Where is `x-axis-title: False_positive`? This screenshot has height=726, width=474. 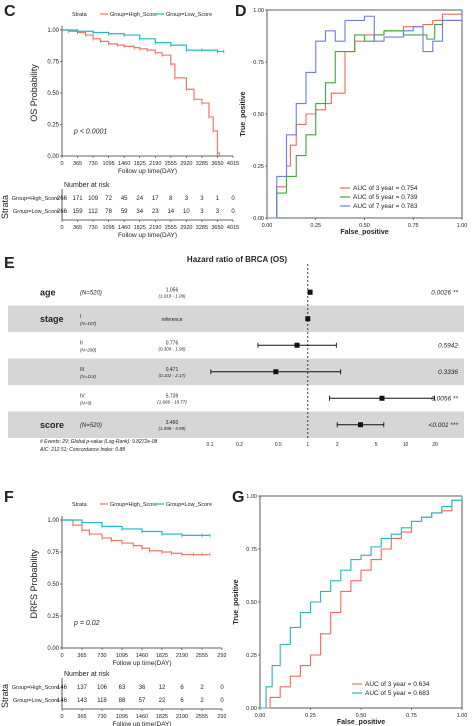 x-axis-title: False_positive is located at coordinates (361, 722).